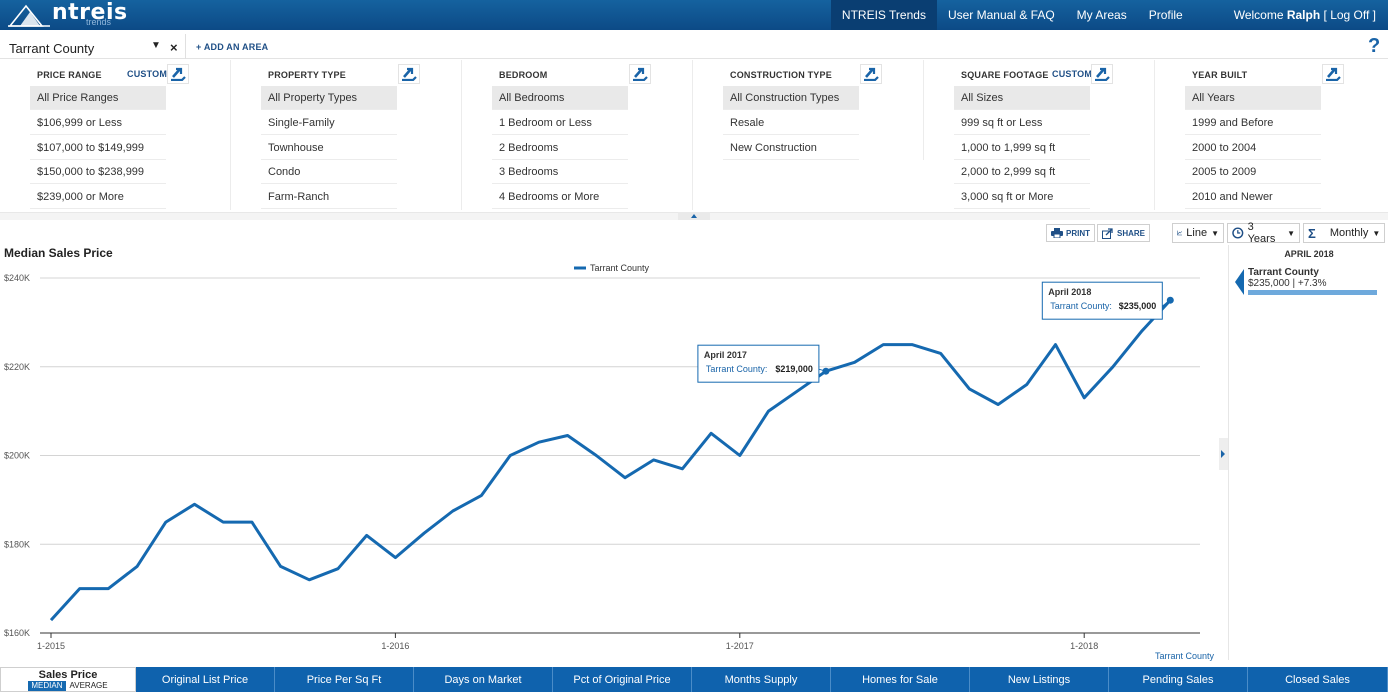 The width and height of the screenshot is (1388, 692). What do you see at coordinates (1260, 15) in the screenshot?
I see `welcome-prefix: Welcome` at bounding box center [1260, 15].